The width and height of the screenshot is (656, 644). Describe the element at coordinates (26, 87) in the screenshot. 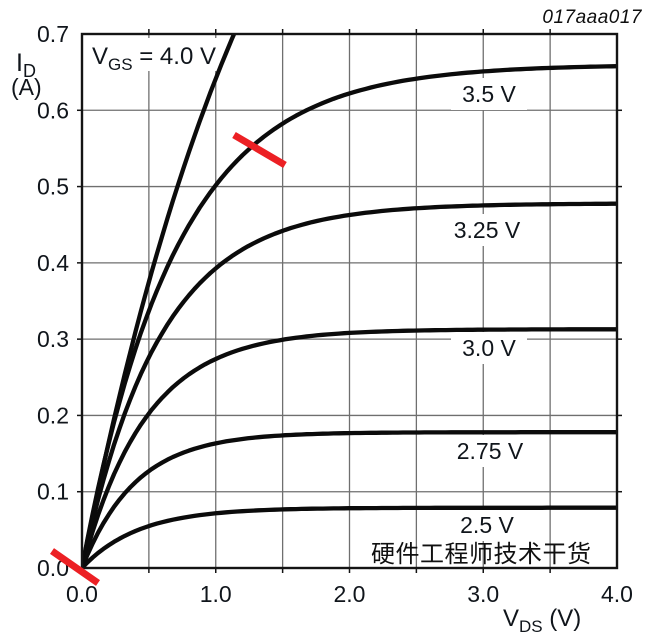

I see `y-axis-unit: (A)` at that location.